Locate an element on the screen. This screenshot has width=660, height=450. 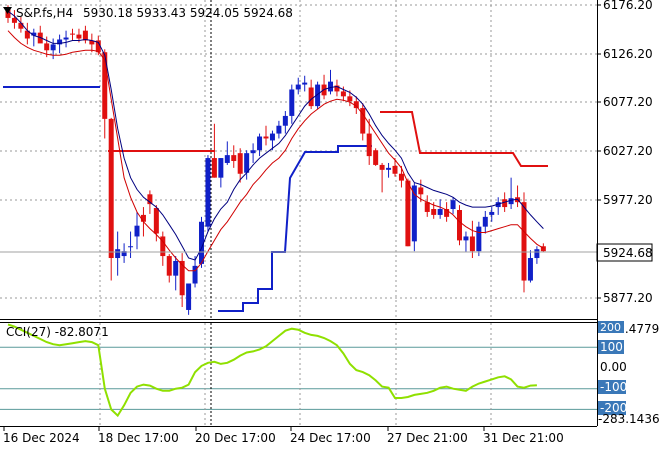
time-axis-label: 31 Dec 21:00 is located at coordinates (523, 438).